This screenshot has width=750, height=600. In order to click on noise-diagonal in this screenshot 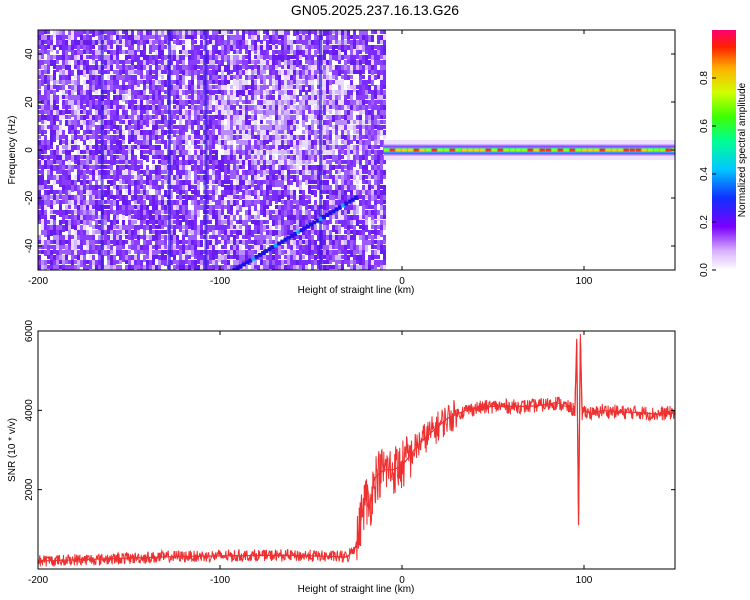, I will do `click(304, 228)`.